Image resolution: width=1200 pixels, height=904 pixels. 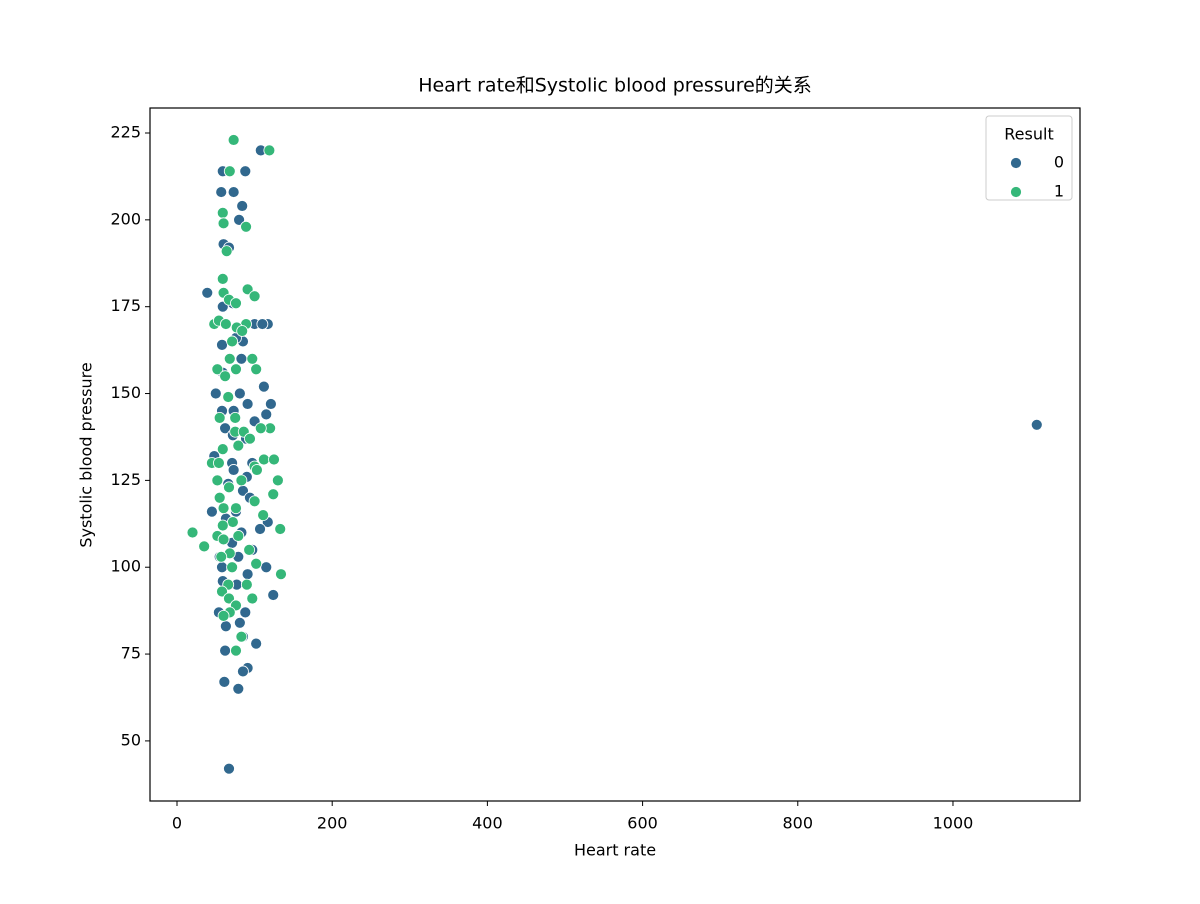 I want to click on y-tick-label: 125, so click(x=125, y=479).